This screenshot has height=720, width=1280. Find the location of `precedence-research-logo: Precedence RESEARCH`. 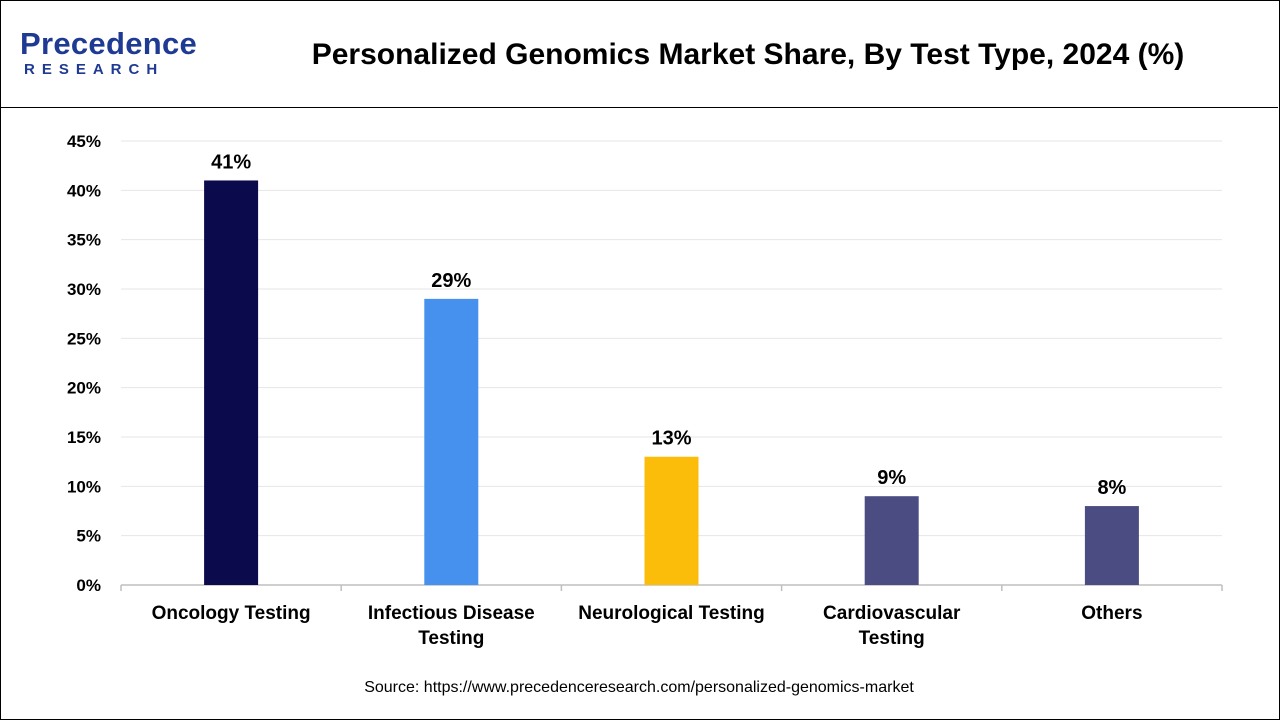

precedence-research-logo: Precedence RESEARCH is located at coordinates (120, 56).